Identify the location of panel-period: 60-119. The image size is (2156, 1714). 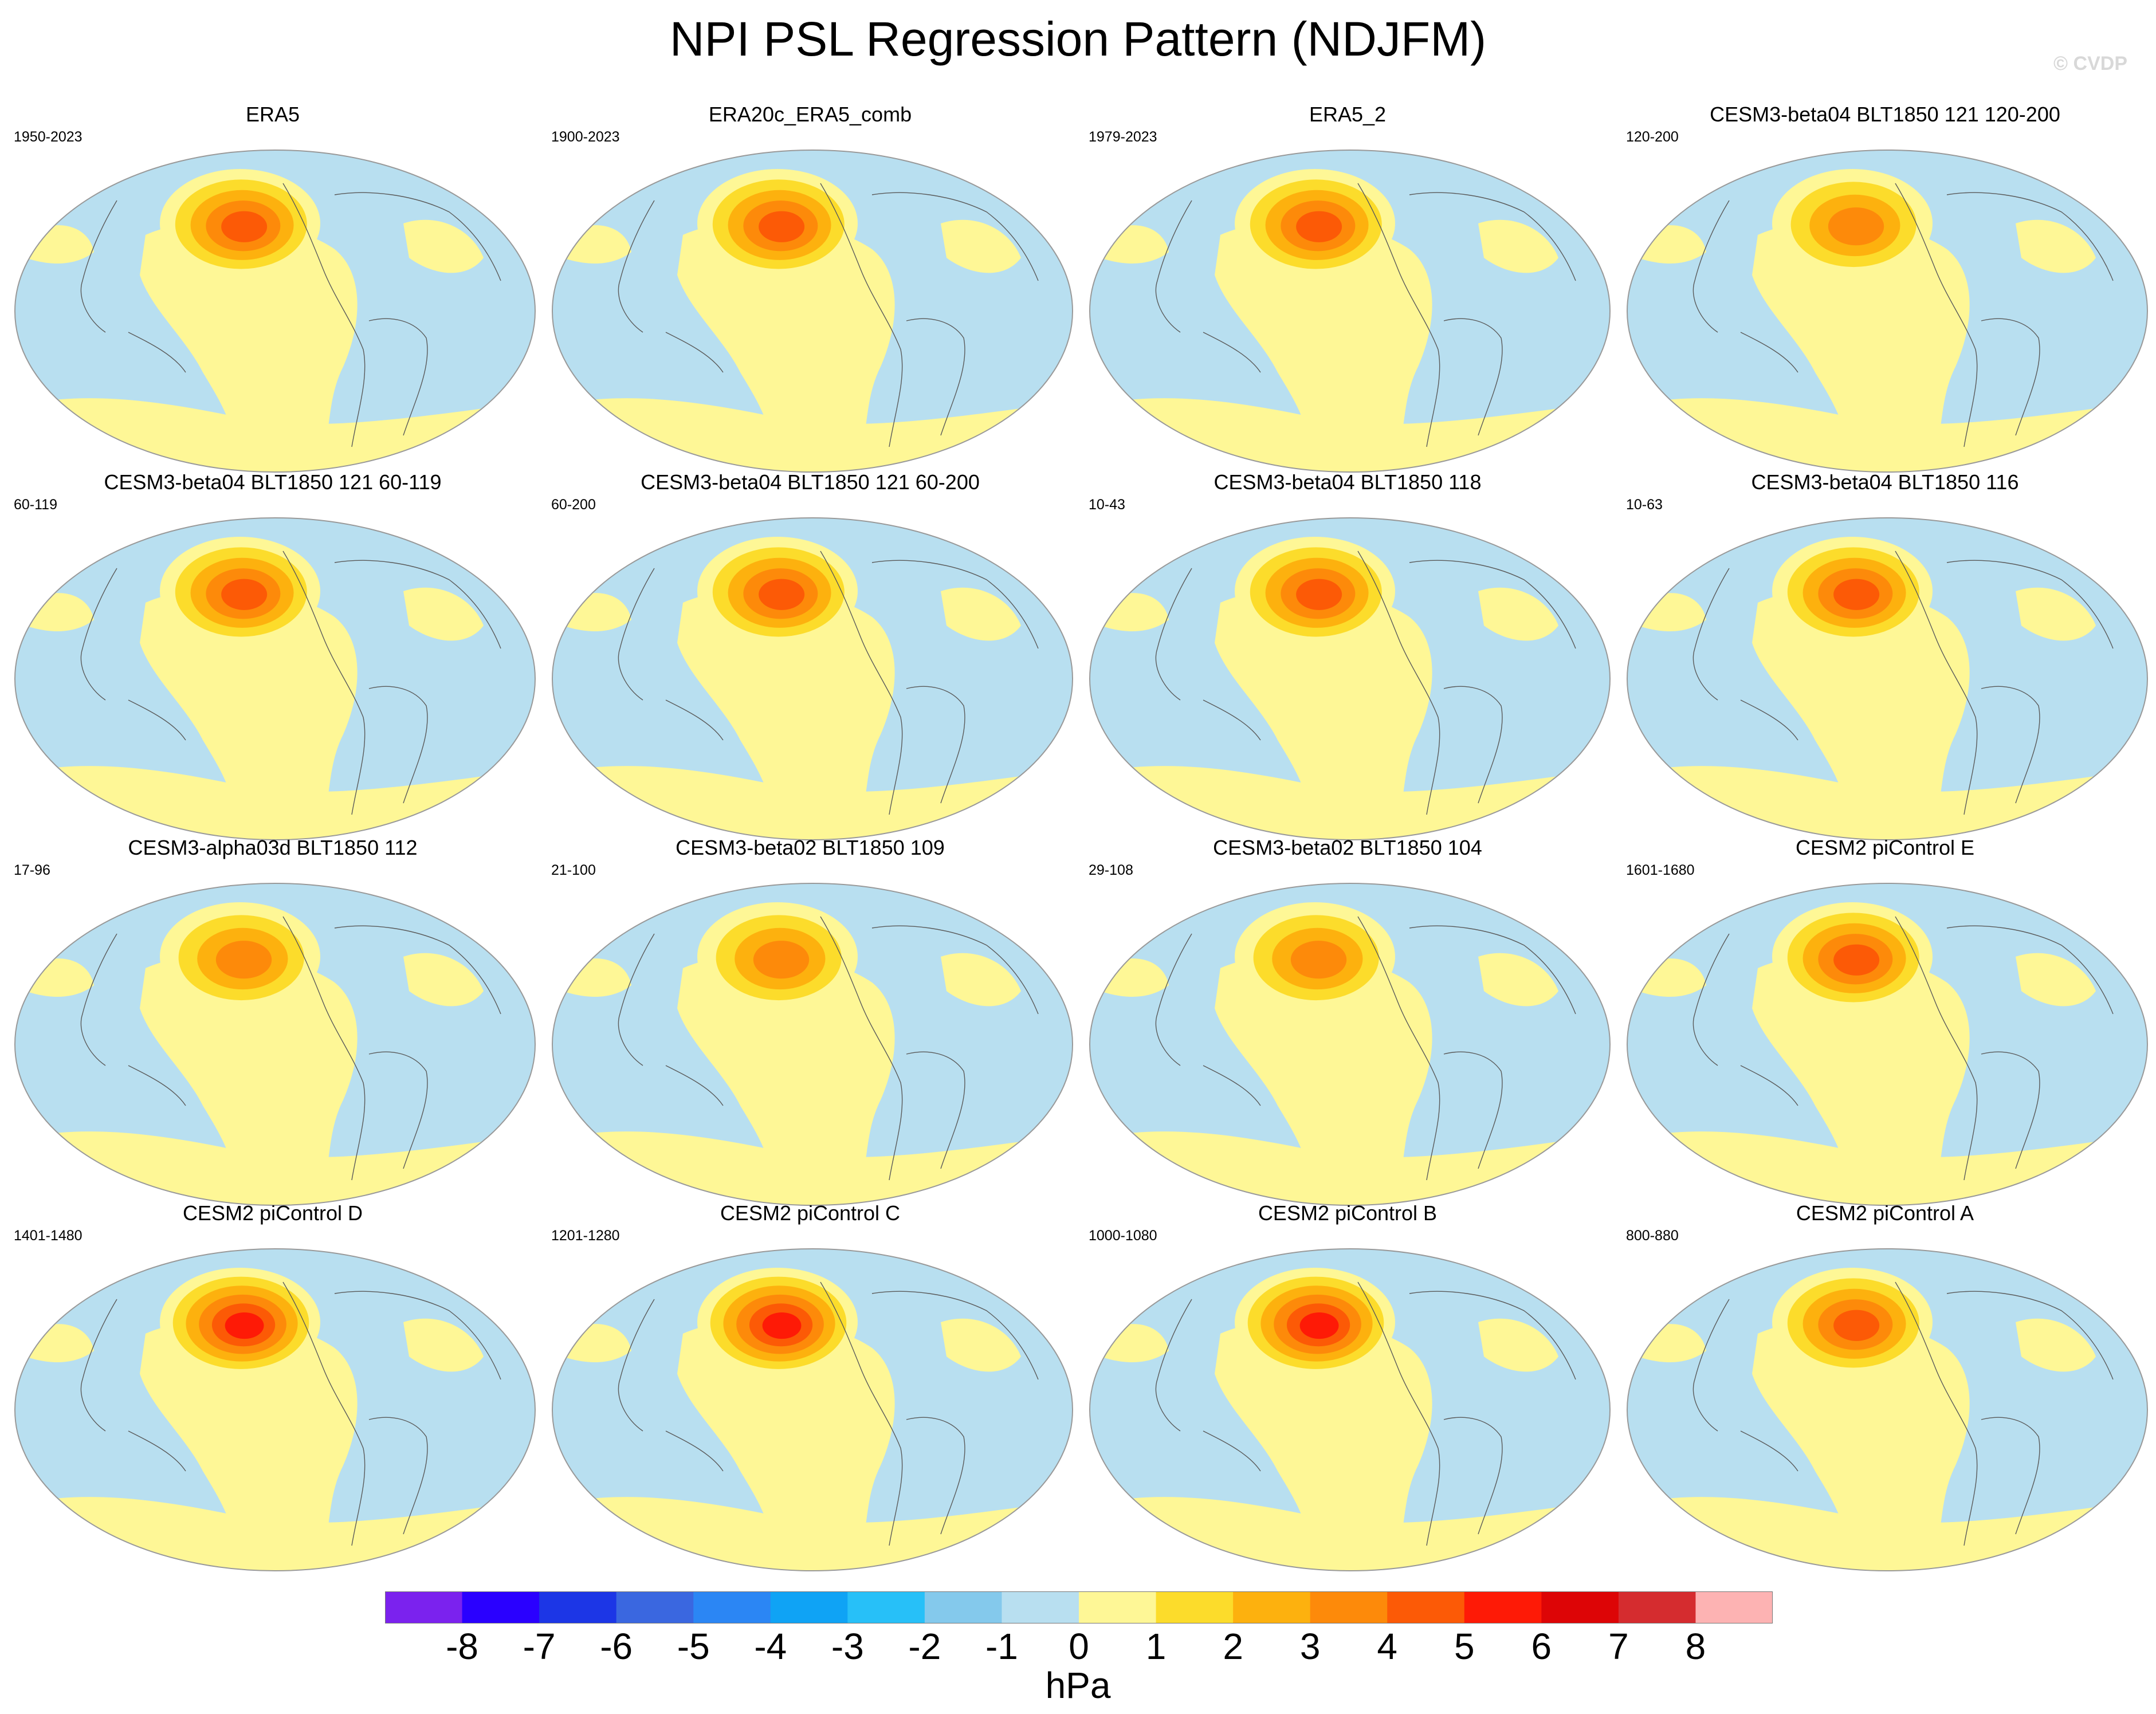
(35, 505).